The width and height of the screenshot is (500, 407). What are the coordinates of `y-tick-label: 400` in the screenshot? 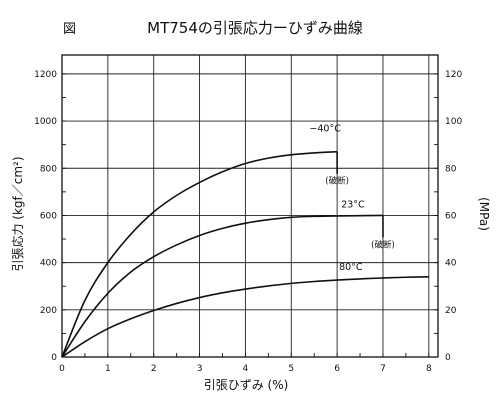 It's located at (48, 264).